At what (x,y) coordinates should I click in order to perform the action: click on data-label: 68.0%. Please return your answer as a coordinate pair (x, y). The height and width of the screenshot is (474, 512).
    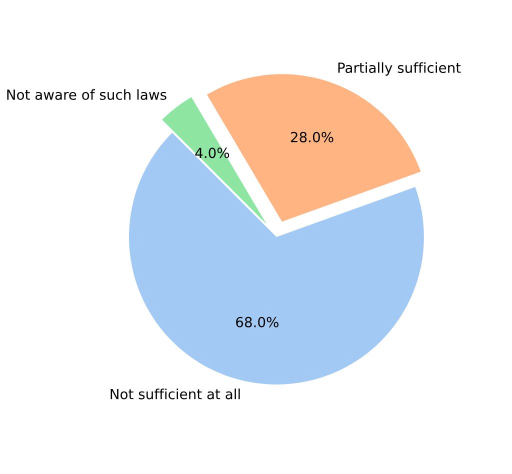
    Looking at the image, I should click on (257, 322).